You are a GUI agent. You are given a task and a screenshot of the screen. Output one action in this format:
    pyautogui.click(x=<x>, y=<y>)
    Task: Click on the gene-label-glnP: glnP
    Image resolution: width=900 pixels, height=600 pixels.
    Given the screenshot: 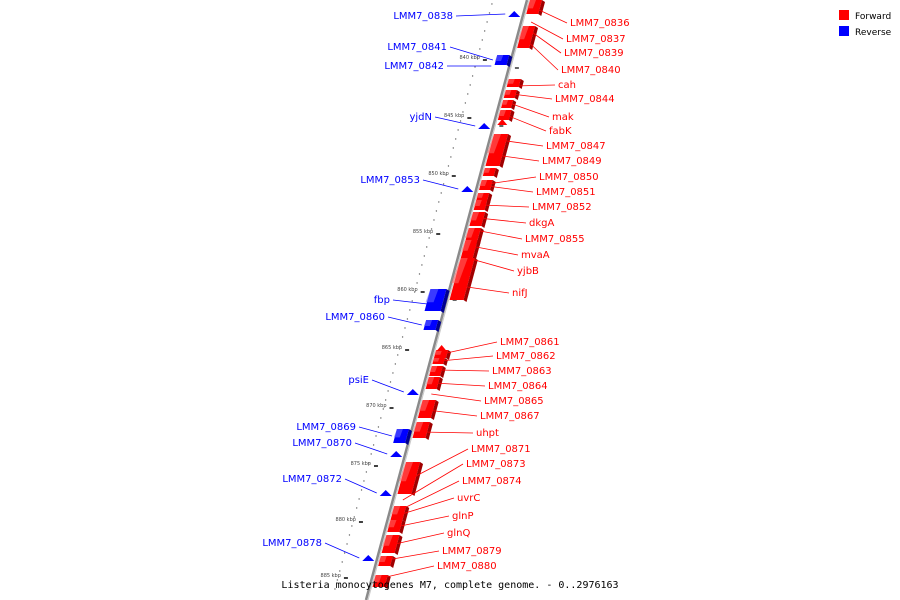 What is the action you would take?
    pyautogui.click(x=463, y=516)
    